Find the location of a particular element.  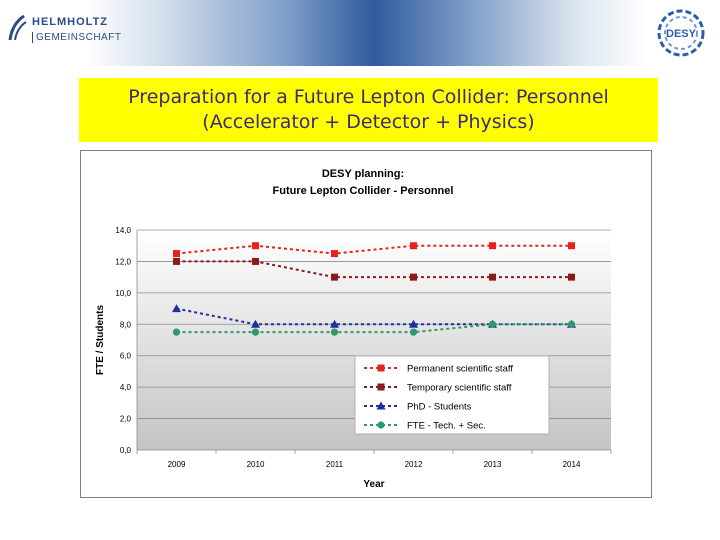

header-band is located at coordinates (360, 33).